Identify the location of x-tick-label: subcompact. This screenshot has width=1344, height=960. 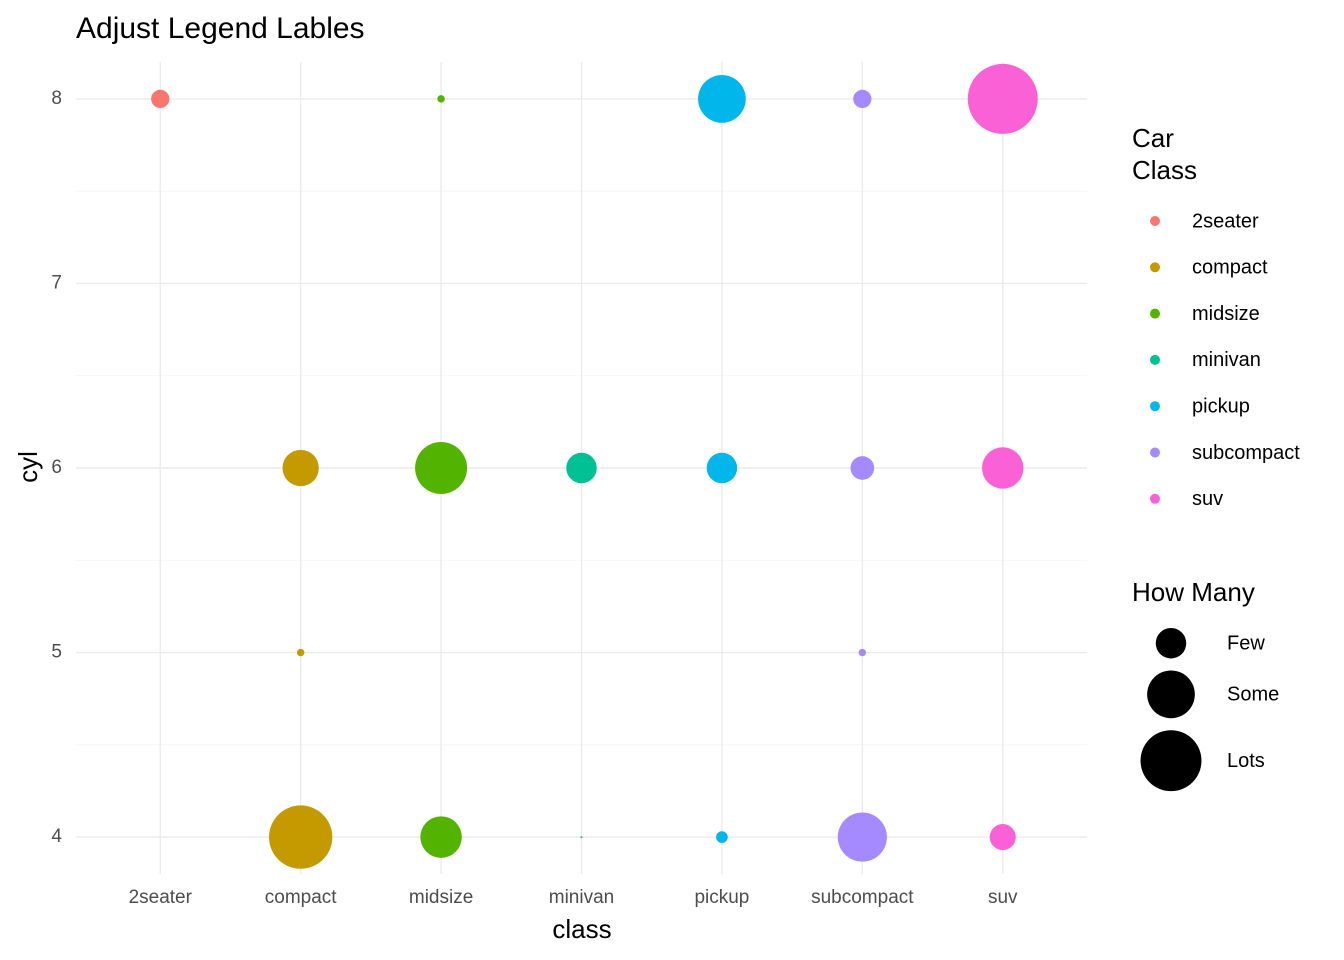
(862, 897).